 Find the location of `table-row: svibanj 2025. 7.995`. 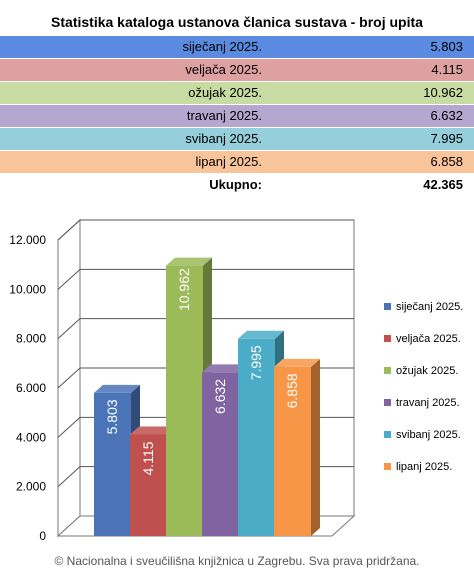

table-row: svibanj 2025. 7.995 is located at coordinates (237, 139).